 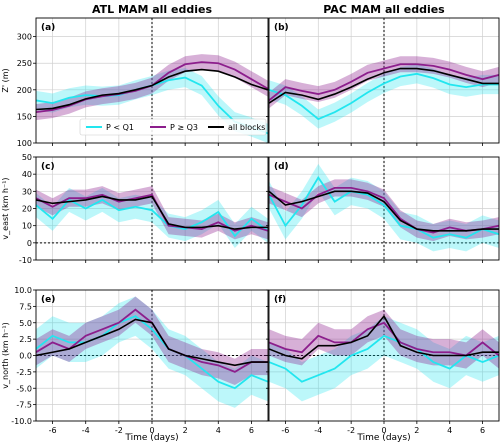 I want to click on ylabel: v_north (km h⁻¹), so click(x=5, y=355).